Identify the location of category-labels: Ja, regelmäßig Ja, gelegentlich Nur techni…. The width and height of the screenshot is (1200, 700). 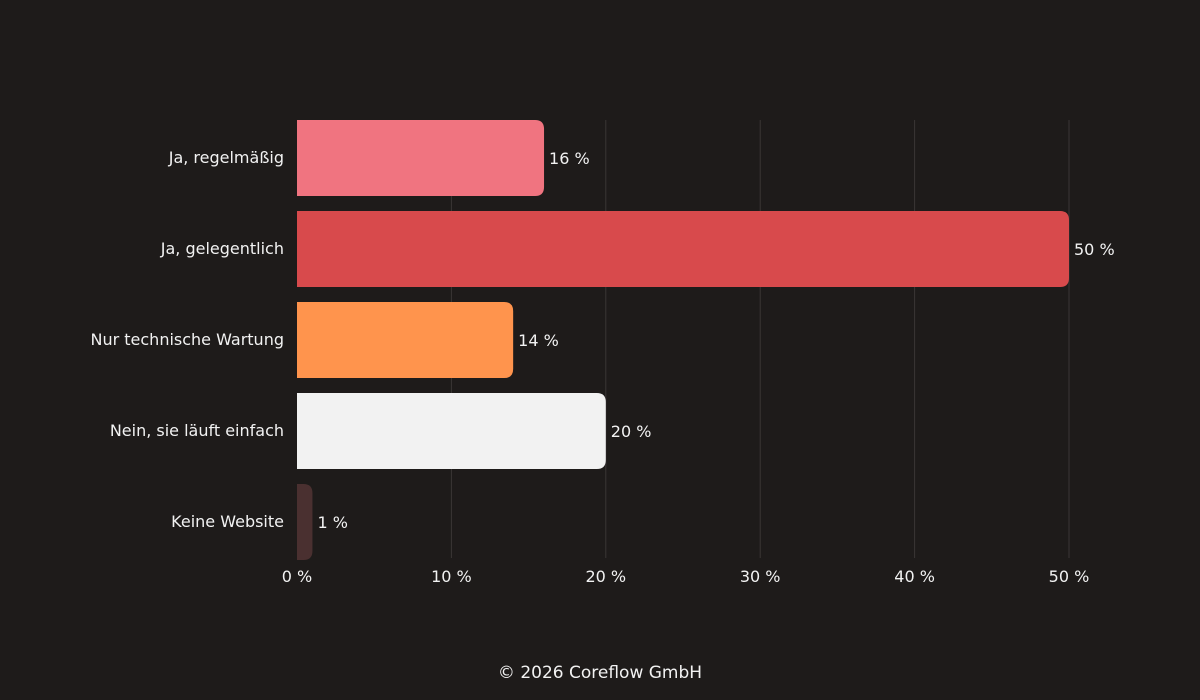
(187, 339).